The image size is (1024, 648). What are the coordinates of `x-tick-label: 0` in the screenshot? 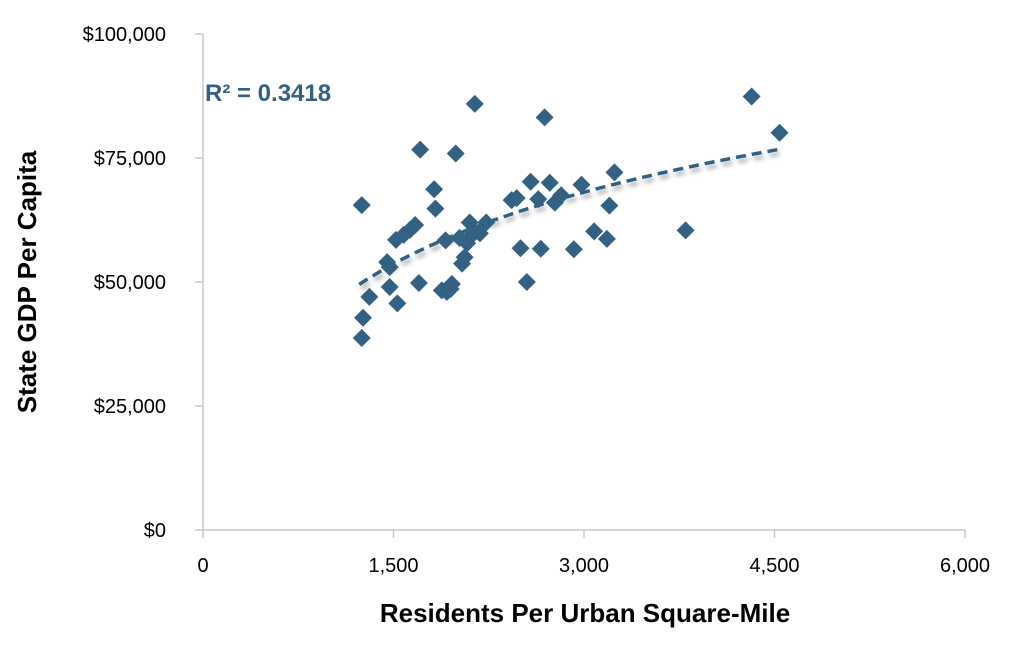 It's located at (202, 566).